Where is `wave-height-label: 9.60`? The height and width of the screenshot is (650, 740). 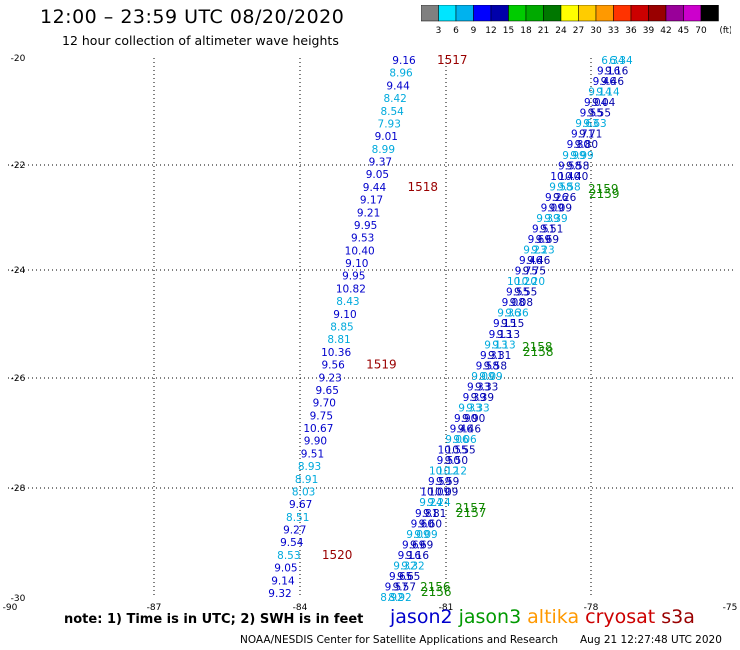 wave-height-label: 9.60 is located at coordinates (430, 524).